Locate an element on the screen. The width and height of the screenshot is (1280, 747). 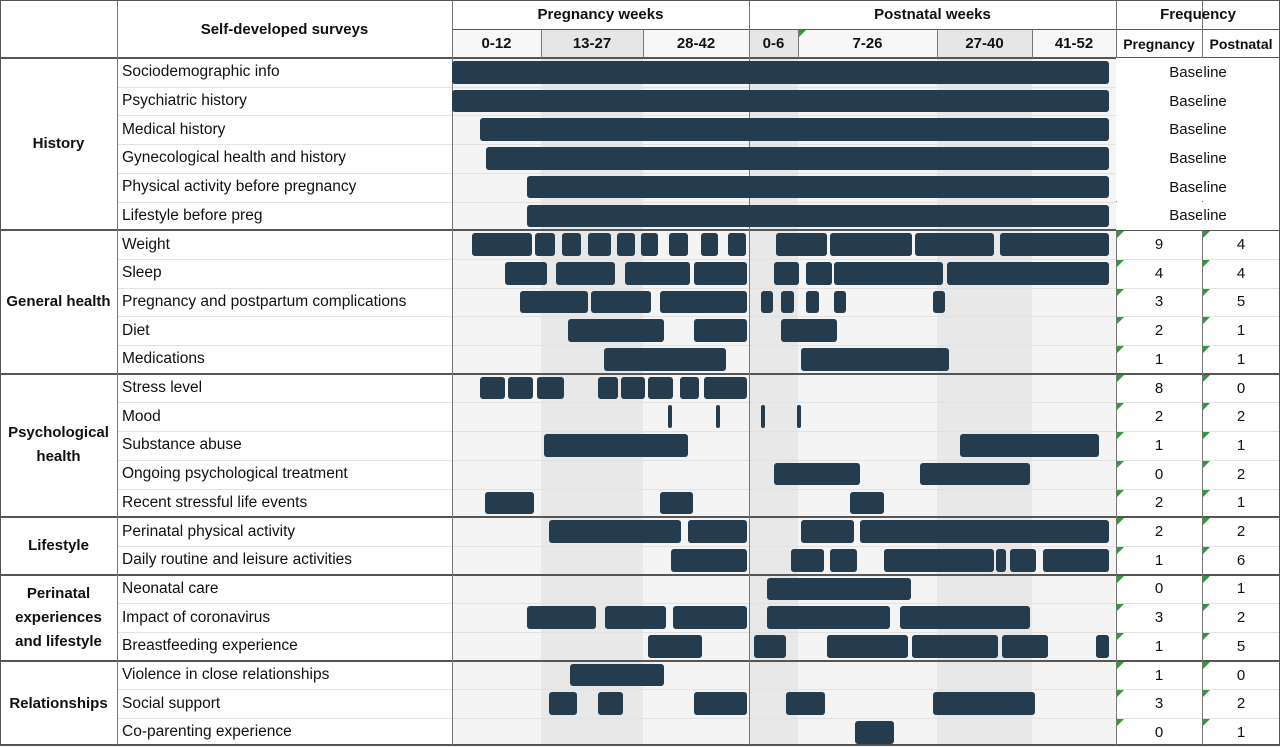
frequency-postnatal: 0 is located at coordinates (1241, 675).